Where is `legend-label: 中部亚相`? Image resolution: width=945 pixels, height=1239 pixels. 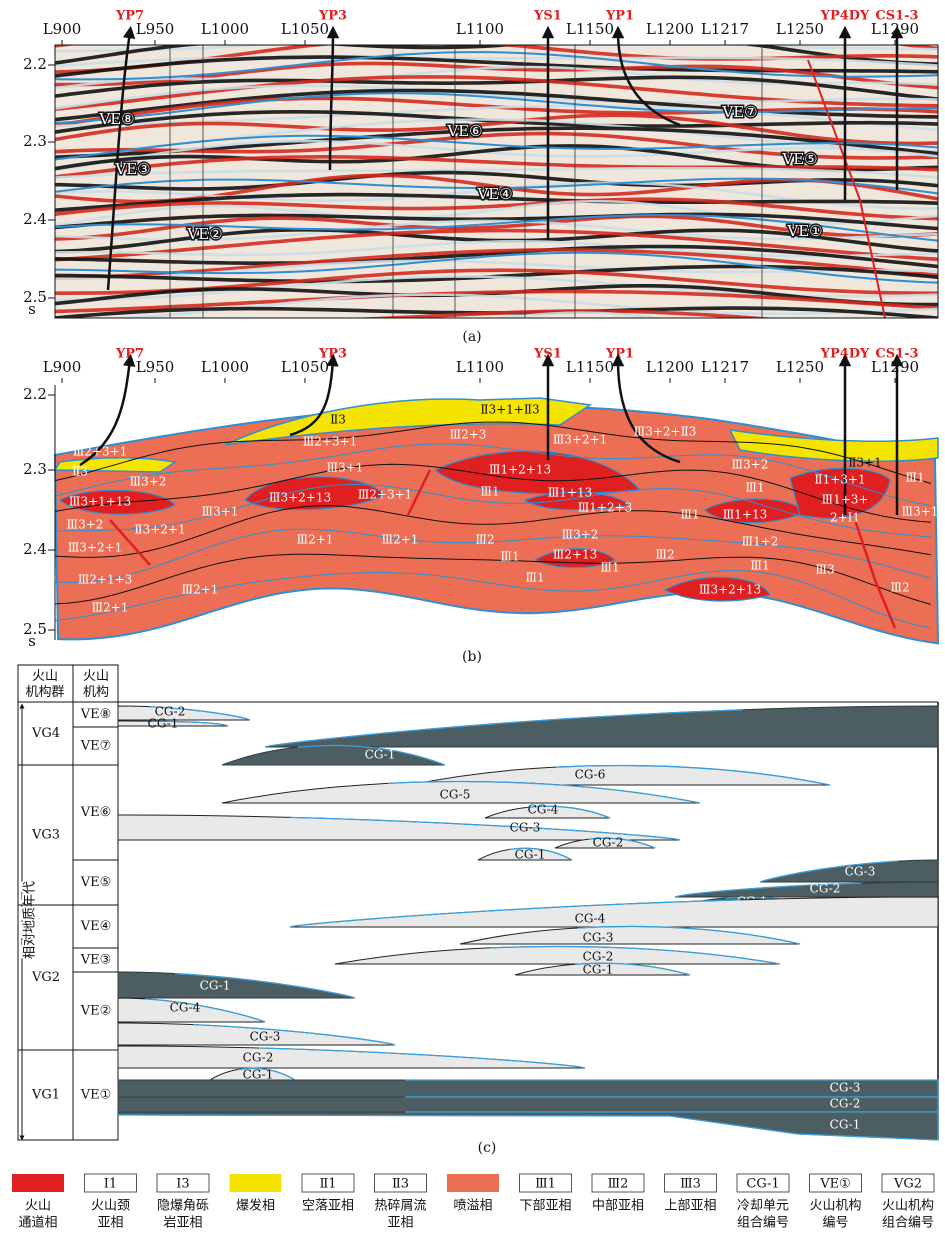 legend-label: 中部亚相 is located at coordinates (618, 1206).